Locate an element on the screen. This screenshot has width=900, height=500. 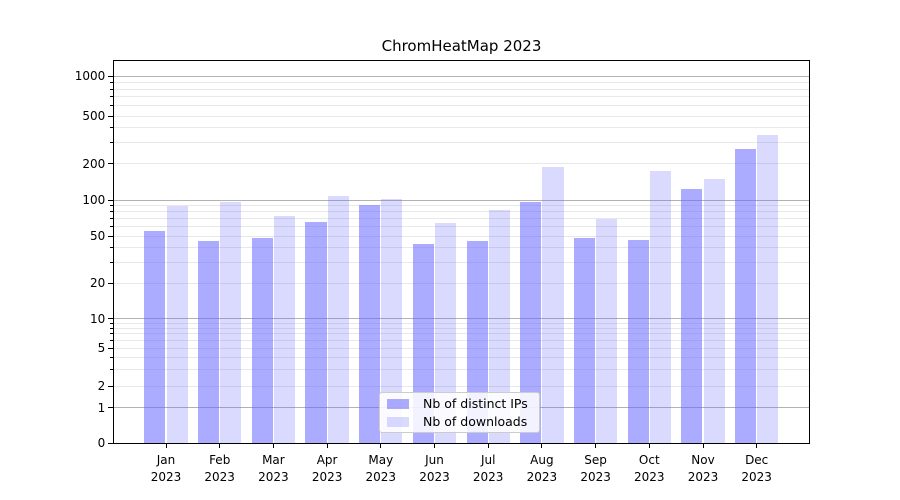
x-tick-label: Sep 2023 is located at coordinates (595, 468).